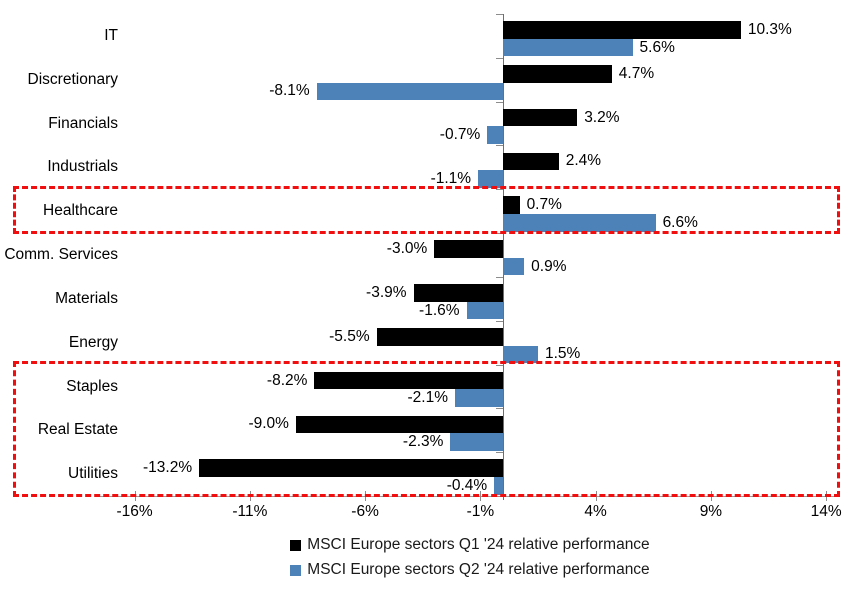  Describe the element at coordinates (134, 511) in the screenshot. I see `x-axis-tick-label: -16%` at that location.